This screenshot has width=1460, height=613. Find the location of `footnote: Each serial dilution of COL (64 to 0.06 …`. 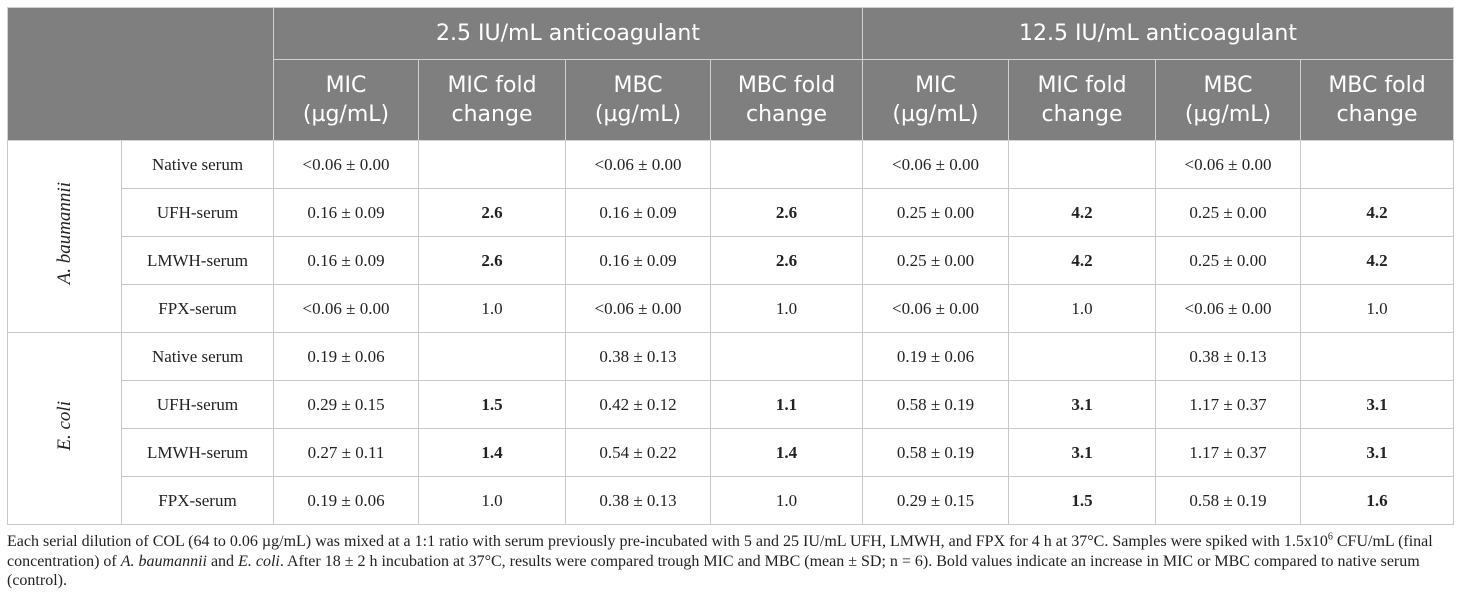

footnote: Each serial dilution of COL (64 to 0.06 … is located at coordinates (730, 561).